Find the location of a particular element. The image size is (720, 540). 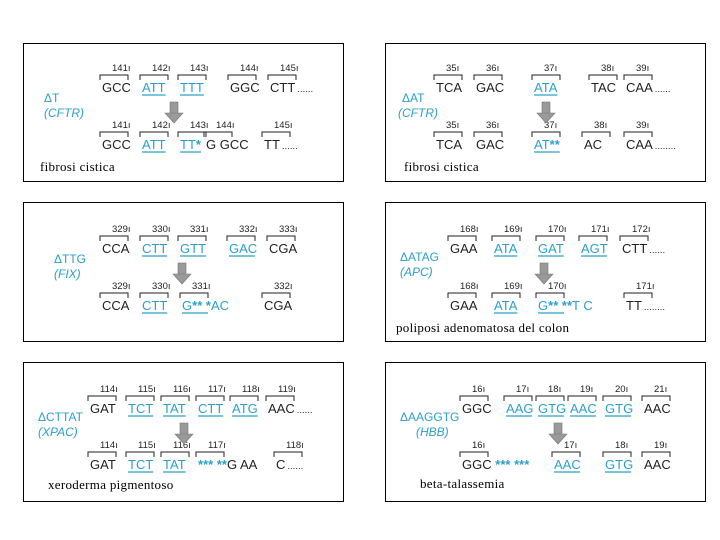

codon: GAT is located at coordinates (103, 408).